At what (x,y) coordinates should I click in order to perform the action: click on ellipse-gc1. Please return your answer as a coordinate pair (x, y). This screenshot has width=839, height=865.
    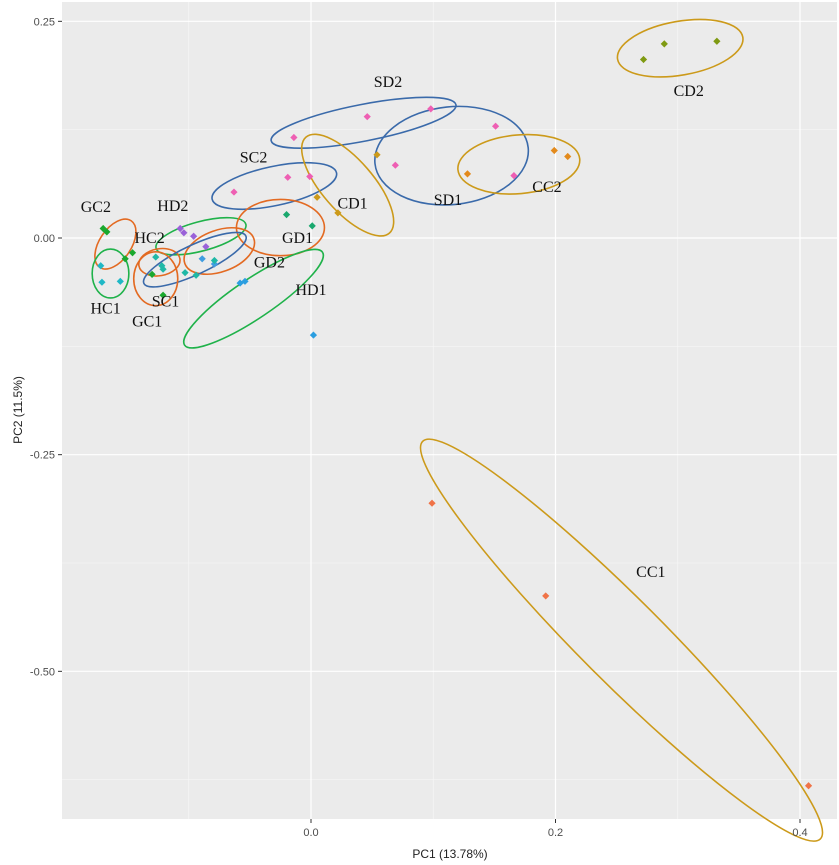
    Looking at the image, I should click on (155, 279).